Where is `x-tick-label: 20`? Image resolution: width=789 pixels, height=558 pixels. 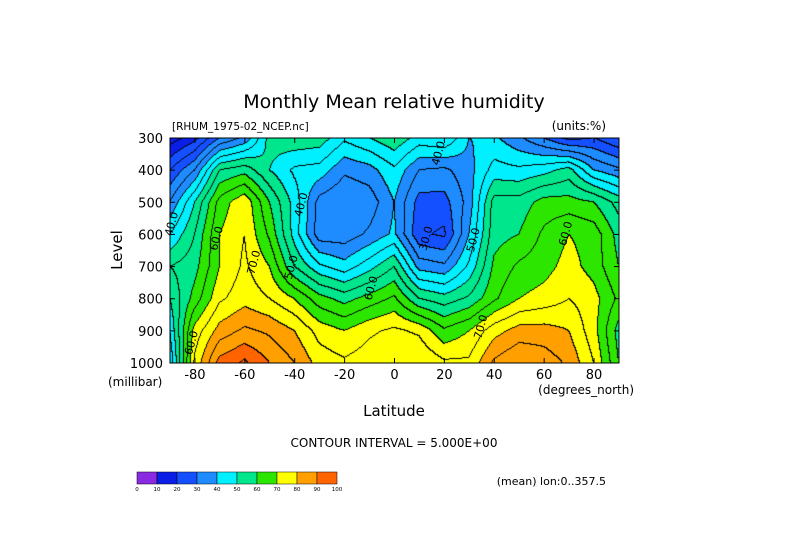 x-tick-label: 20 is located at coordinates (444, 375).